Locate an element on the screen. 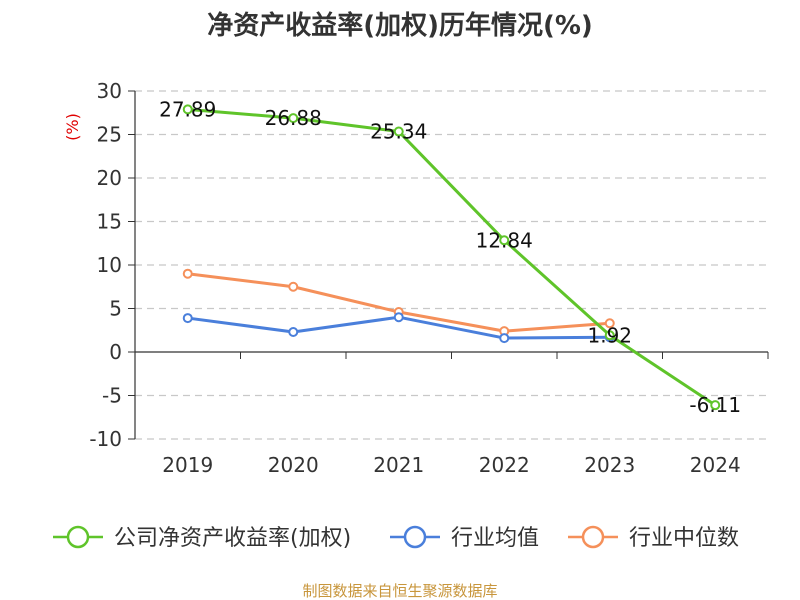 The height and width of the screenshot is (600, 800). data-label: -6.11 is located at coordinates (715, 405).